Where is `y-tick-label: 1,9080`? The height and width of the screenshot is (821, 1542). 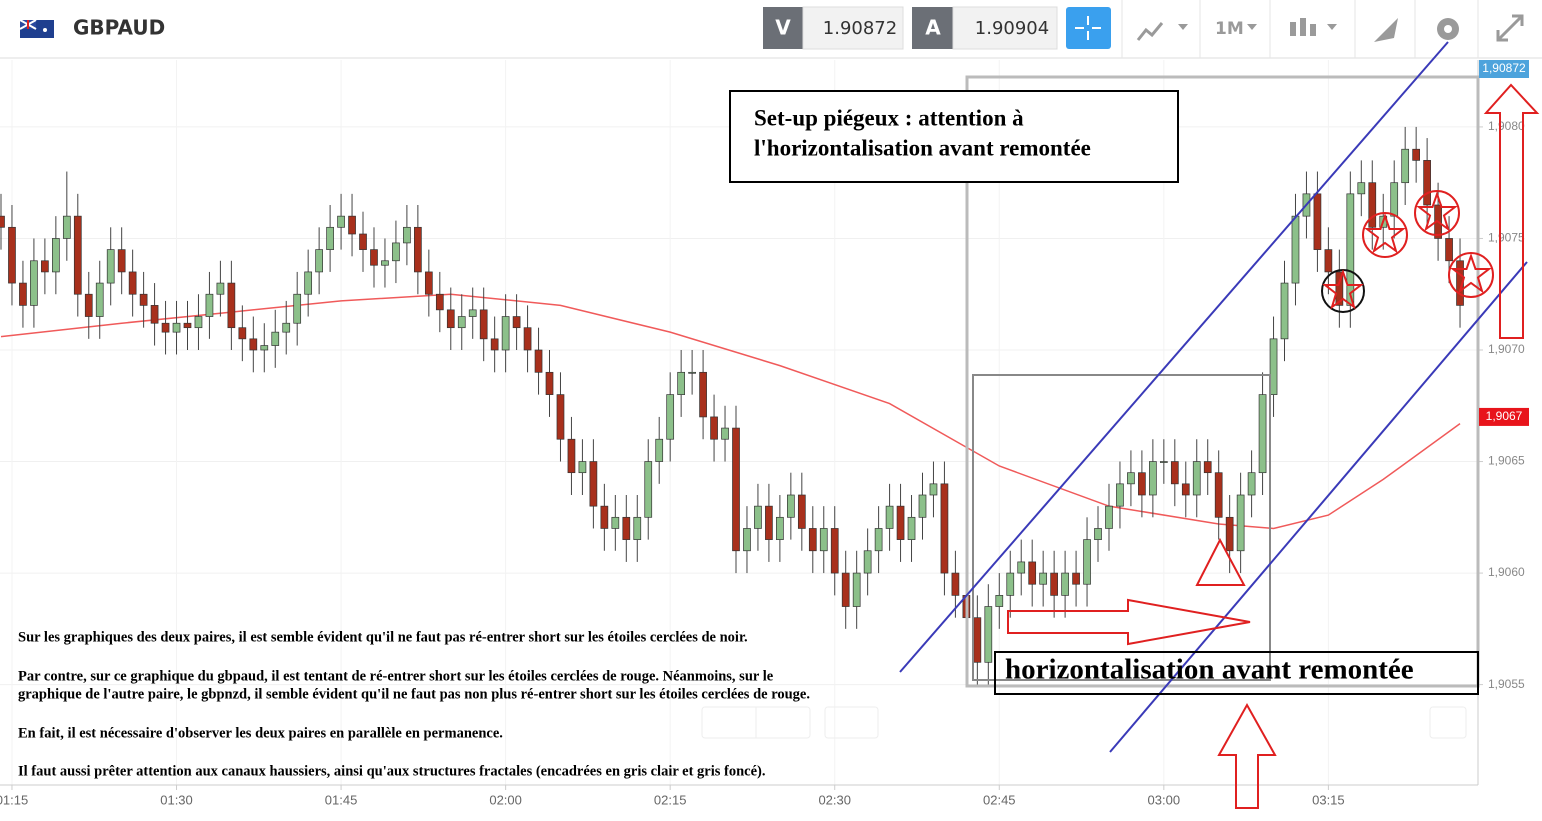 y-tick-label: 1,9080 is located at coordinates (1506, 126).